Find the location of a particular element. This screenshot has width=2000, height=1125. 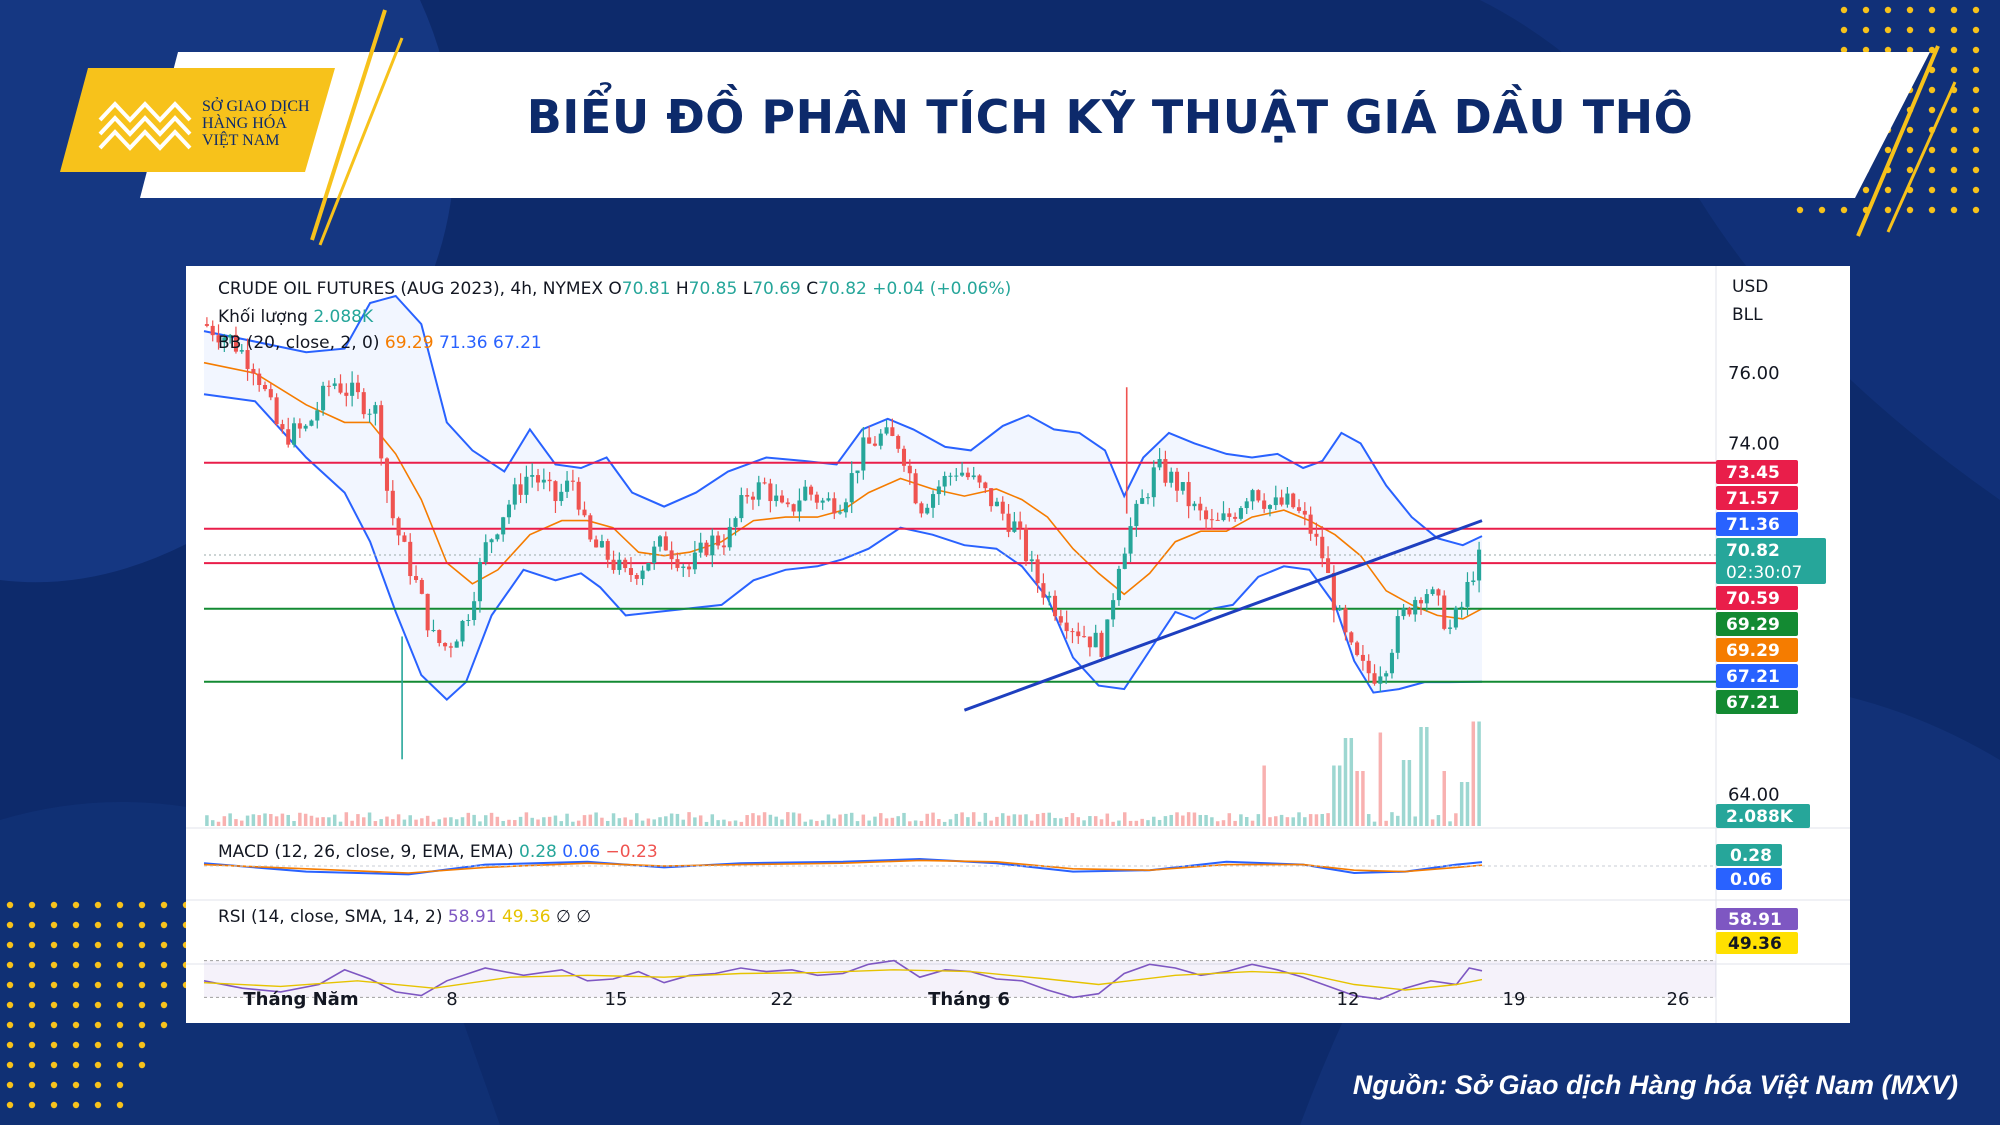

legend-volume: Khối lượng 2.088K is located at coordinates (296, 316).